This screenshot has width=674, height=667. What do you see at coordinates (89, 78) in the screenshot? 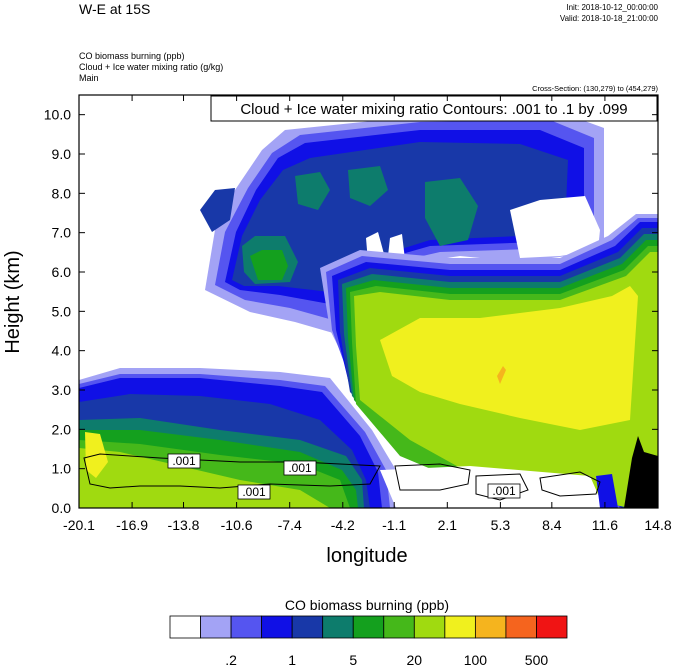
I see `field-label-main: Main` at bounding box center [89, 78].